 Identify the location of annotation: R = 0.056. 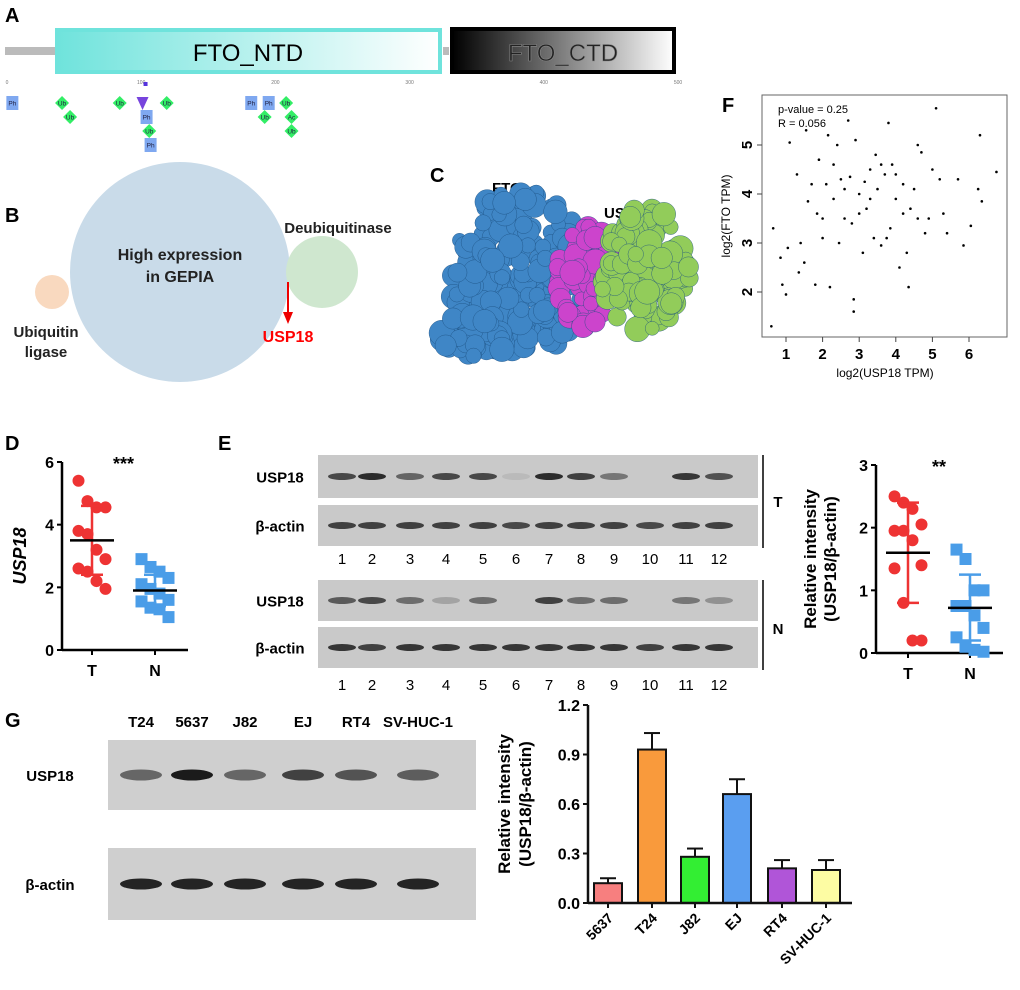
(802, 124).